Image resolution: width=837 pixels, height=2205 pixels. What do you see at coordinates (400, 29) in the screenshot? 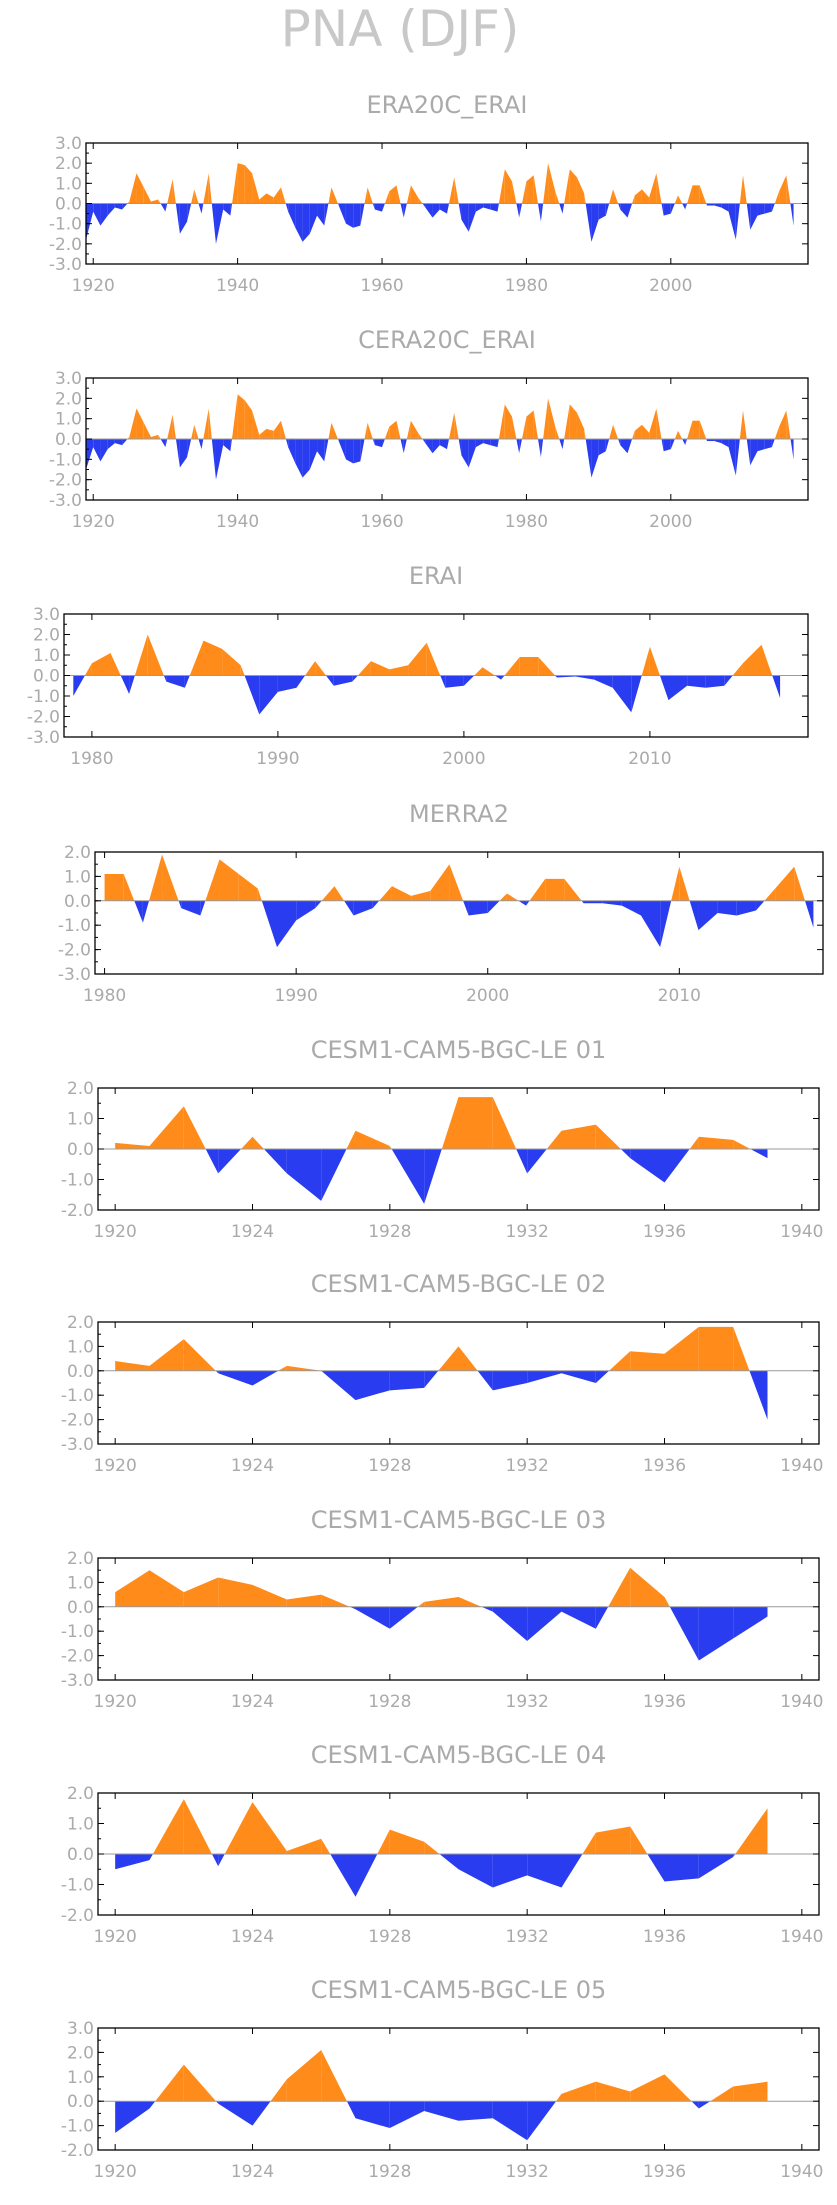
I see `figure-title: PNA (DJF)` at bounding box center [400, 29].